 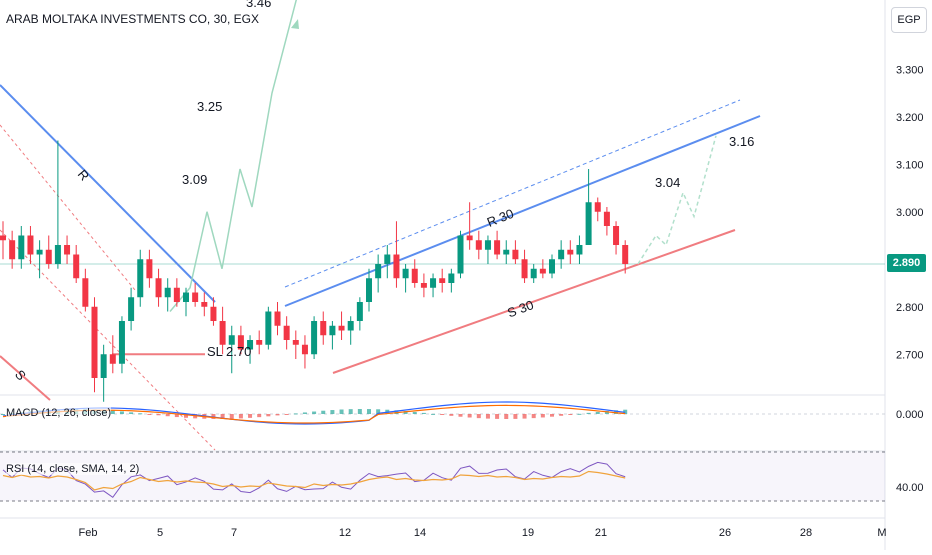 I want to click on currency-button: EGP, so click(x=909, y=20).